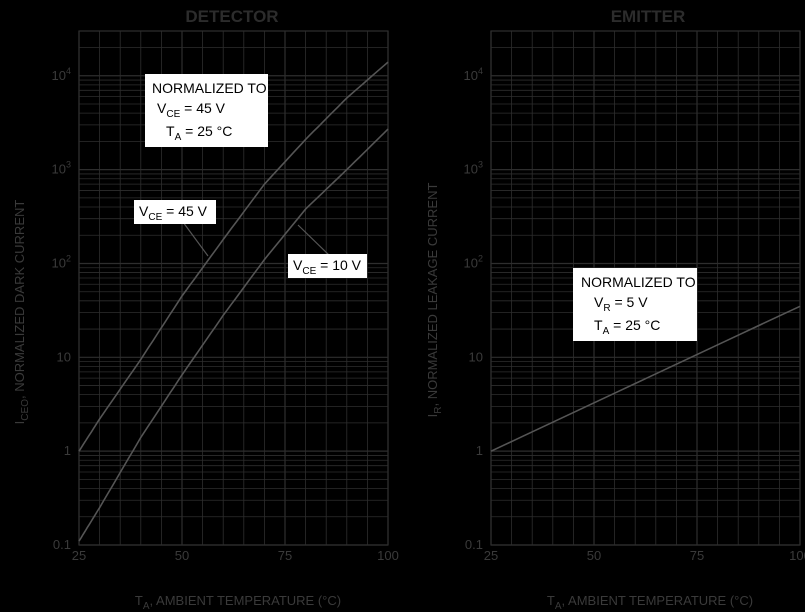 The height and width of the screenshot is (612, 805). Describe the element at coordinates (61, 261) in the screenshot. I see `detector-y-tick-label: 10²` at that location.